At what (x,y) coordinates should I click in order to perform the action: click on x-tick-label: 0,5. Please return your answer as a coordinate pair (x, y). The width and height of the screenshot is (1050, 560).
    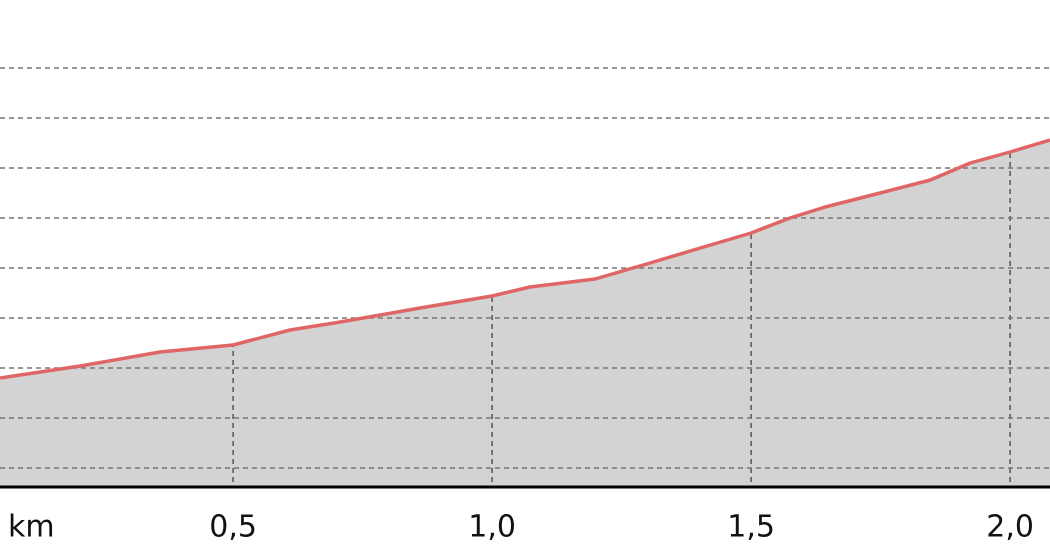
    Looking at the image, I should click on (233, 527).